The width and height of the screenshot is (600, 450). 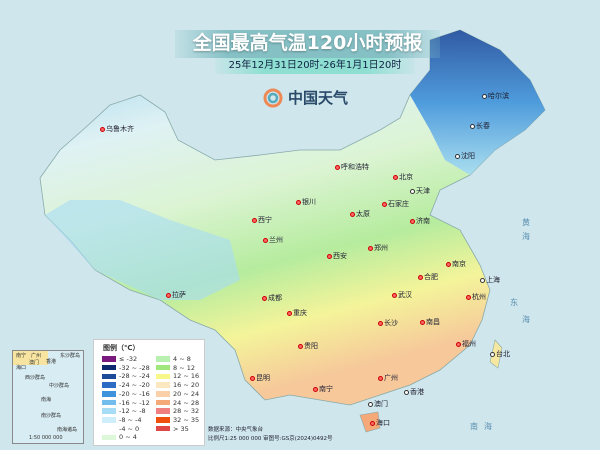 I want to click on city-label: 拉萨, so click(x=176, y=295).